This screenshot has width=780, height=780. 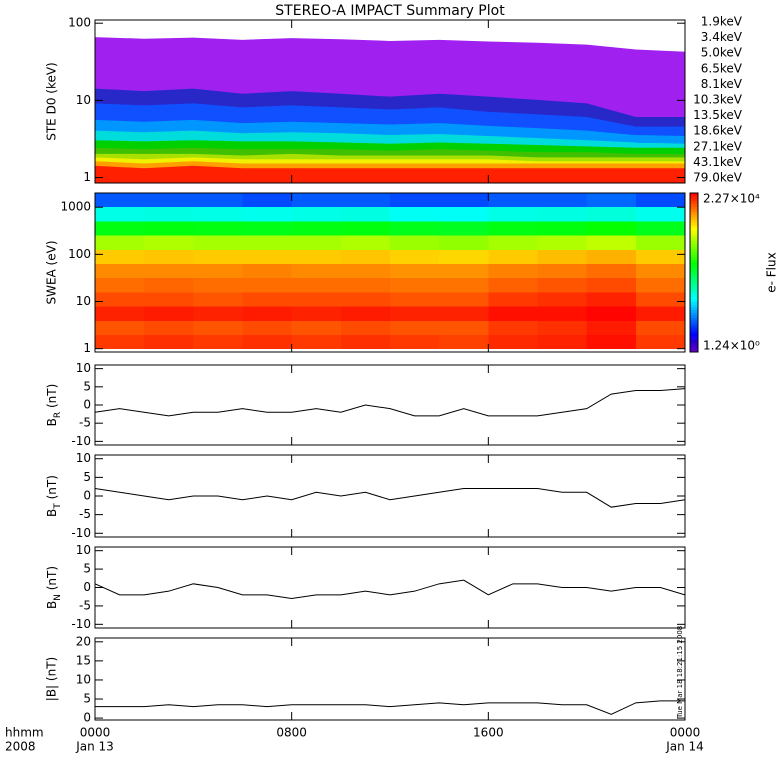 I want to click on y-axis-label: BR (nT), so click(x=54, y=405).